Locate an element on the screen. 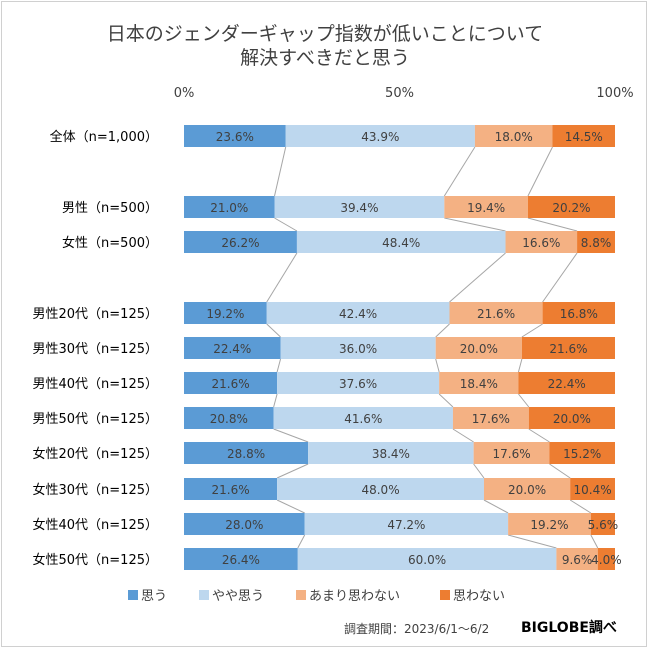  data-label: 21.0% is located at coordinates (229, 208).